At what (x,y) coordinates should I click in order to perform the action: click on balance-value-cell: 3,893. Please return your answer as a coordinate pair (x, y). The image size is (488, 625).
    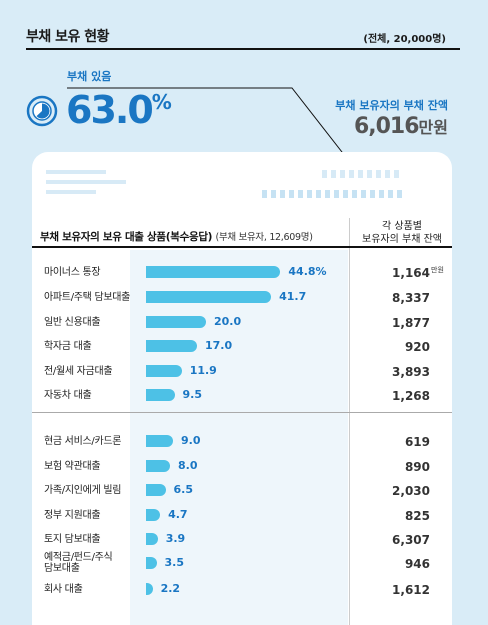
    Looking at the image, I should click on (411, 372).